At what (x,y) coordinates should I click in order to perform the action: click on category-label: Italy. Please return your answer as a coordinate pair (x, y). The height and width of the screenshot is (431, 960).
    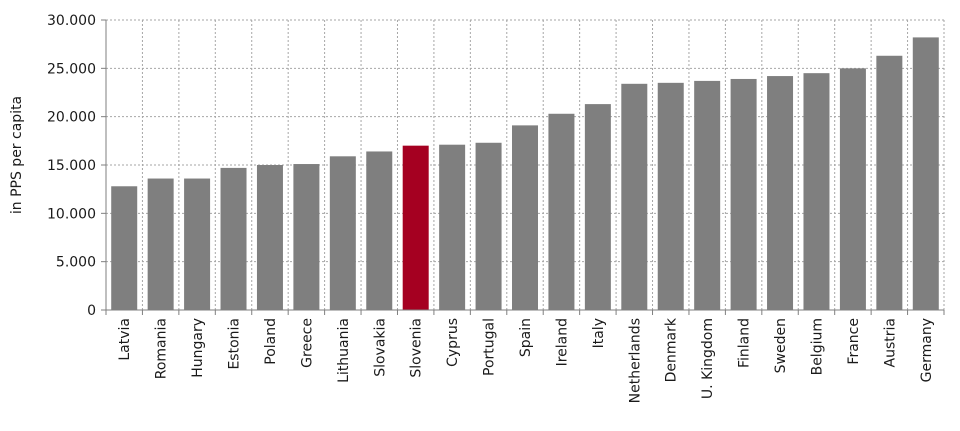
    Looking at the image, I should click on (599, 333).